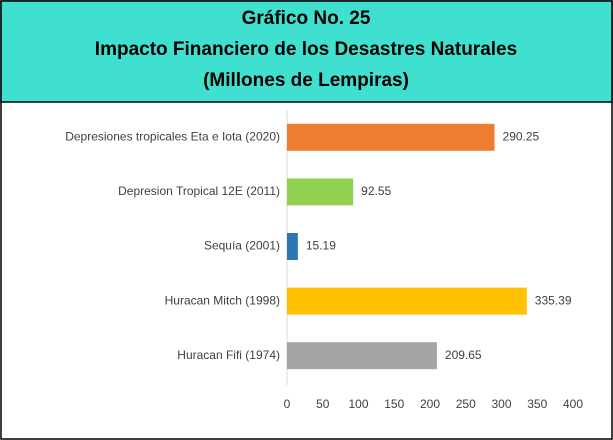 The height and width of the screenshot is (440, 613). Describe the element at coordinates (521, 136) in the screenshot. I see `data-label: 290.25` at that location.